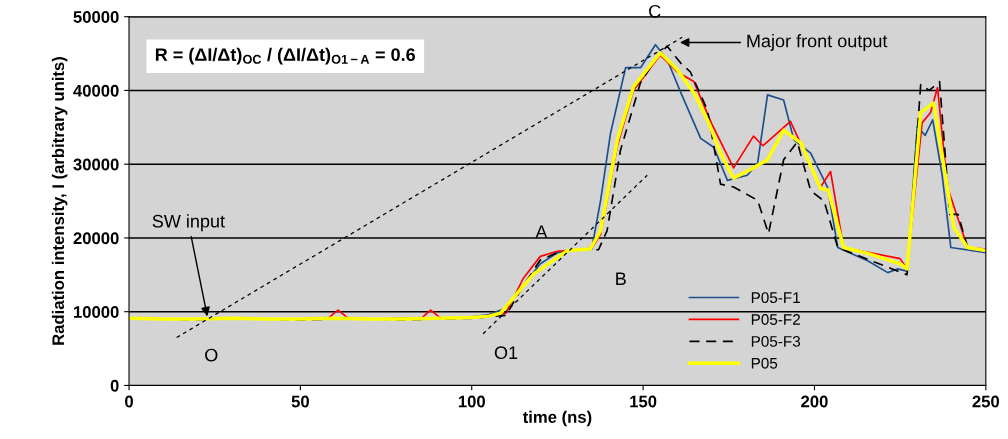 Image resolution: width=1008 pixels, height=439 pixels. What do you see at coordinates (129, 401) in the screenshot?
I see `x-tick-label: 0` at bounding box center [129, 401].